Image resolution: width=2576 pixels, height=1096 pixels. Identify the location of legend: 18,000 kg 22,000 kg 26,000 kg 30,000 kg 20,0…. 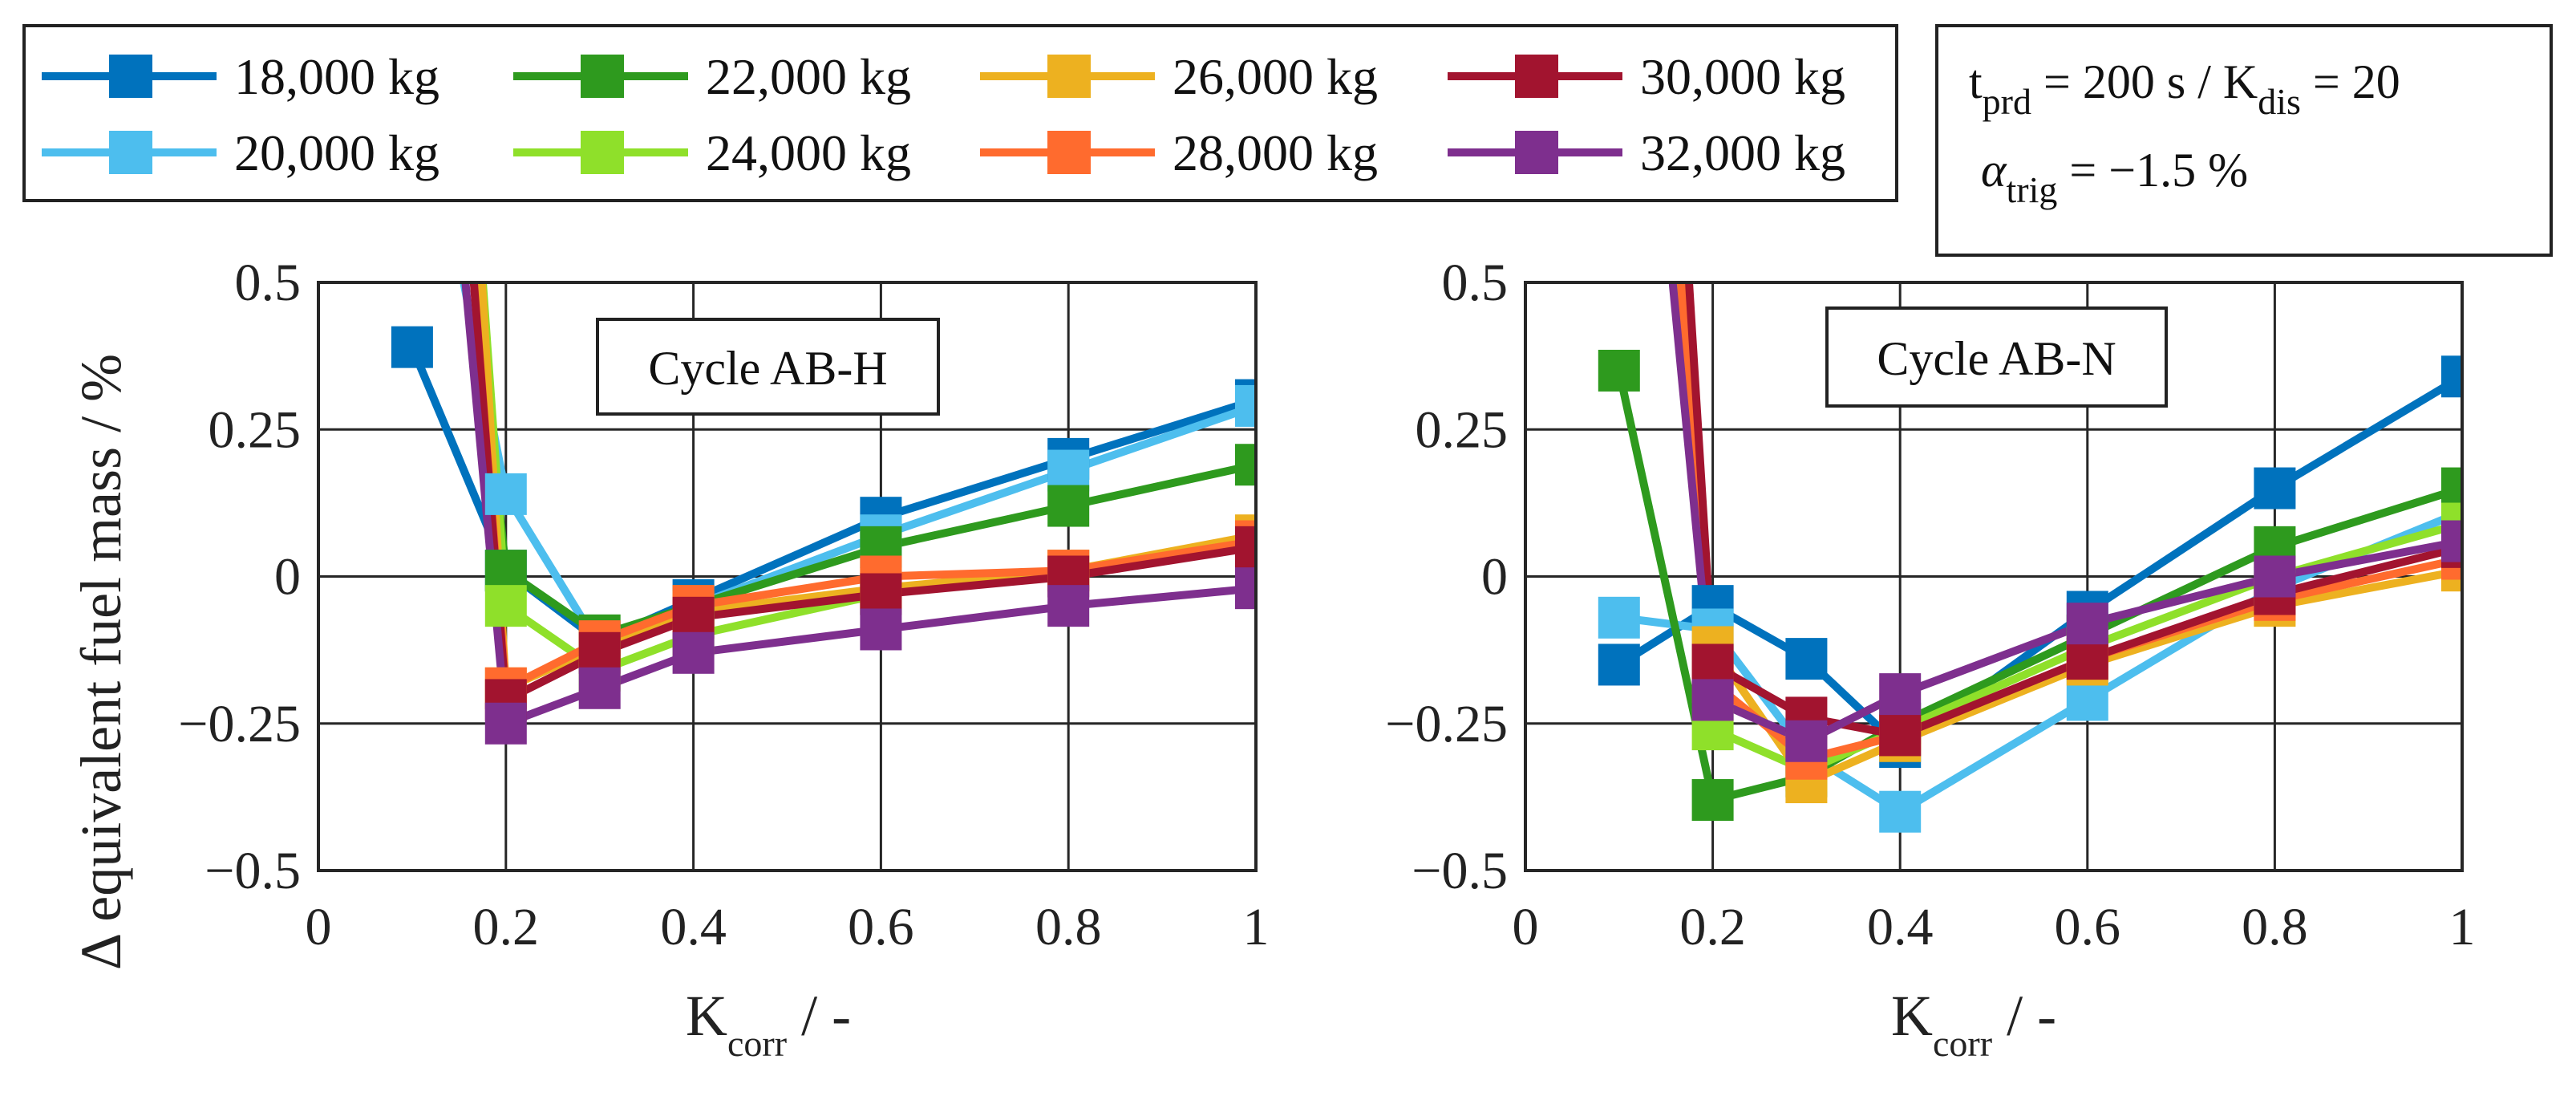
(960, 113).